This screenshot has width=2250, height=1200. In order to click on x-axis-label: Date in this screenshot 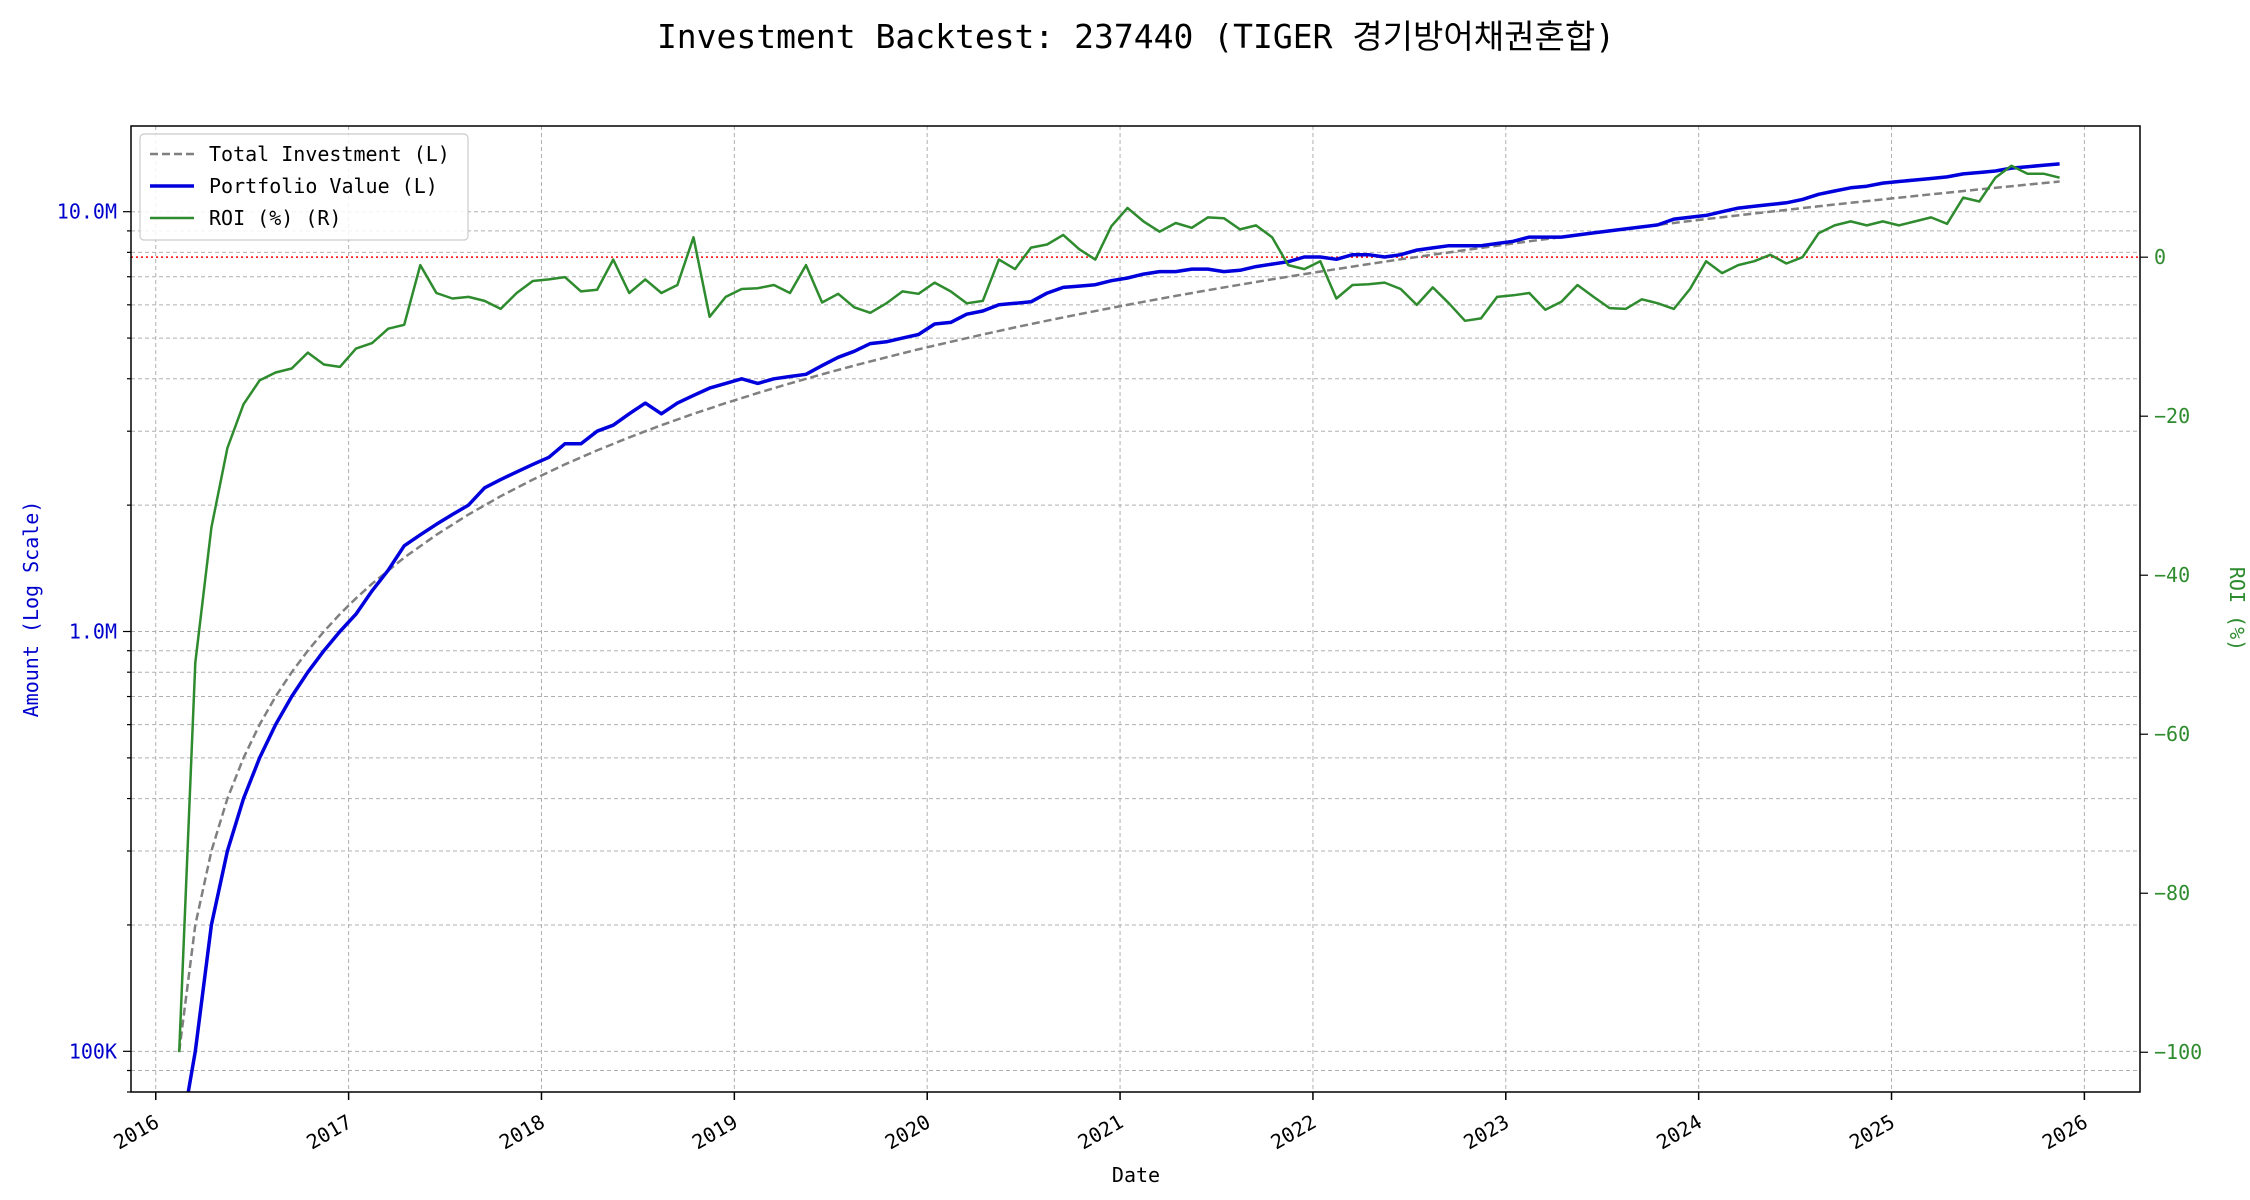, I will do `click(1136, 1175)`.